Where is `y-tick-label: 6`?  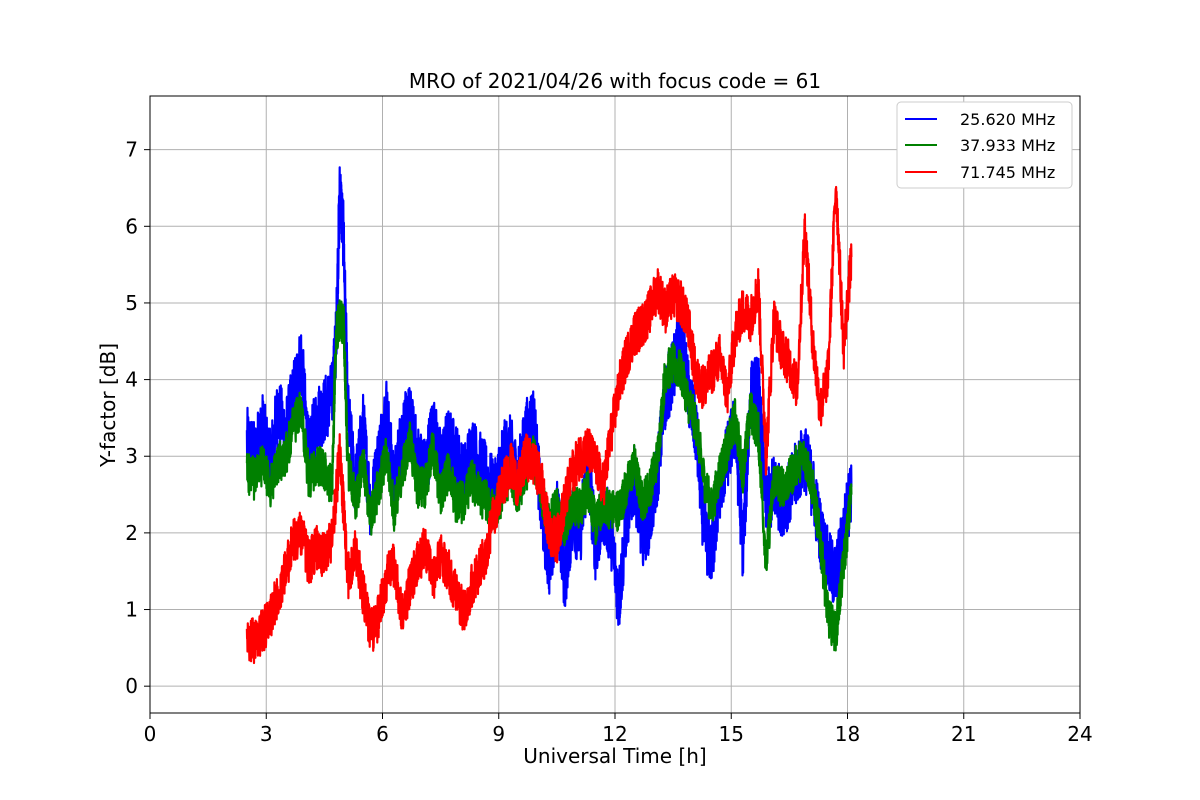
y-tick-label: 6 is located at coordinates (131, 226).